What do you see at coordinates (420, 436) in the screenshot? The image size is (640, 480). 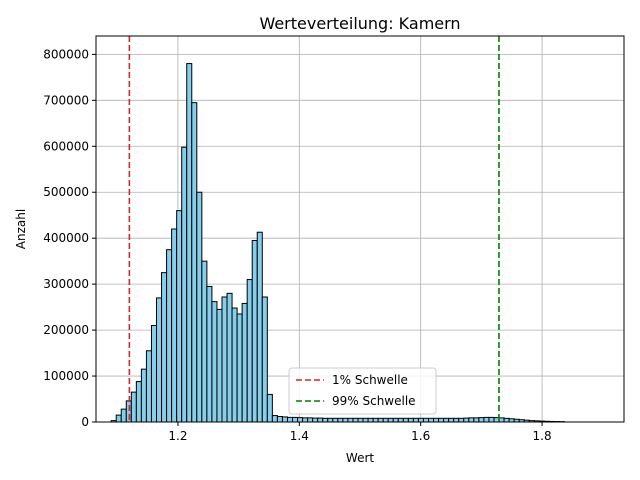 I see `x-tick-label: 1.6` at bounding box center [420, 436].